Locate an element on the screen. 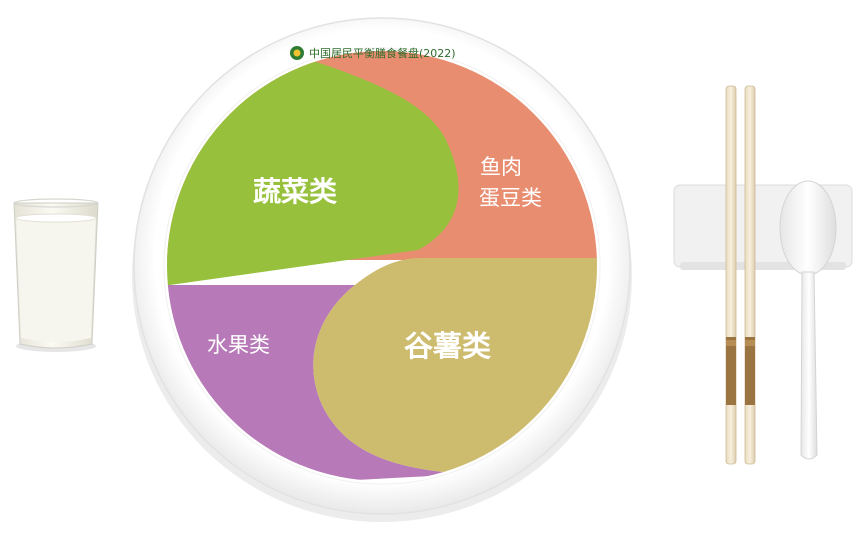 This screenshot has width=865, height=537. fruit-label: 水果类 is located at coordinates (238, 345).